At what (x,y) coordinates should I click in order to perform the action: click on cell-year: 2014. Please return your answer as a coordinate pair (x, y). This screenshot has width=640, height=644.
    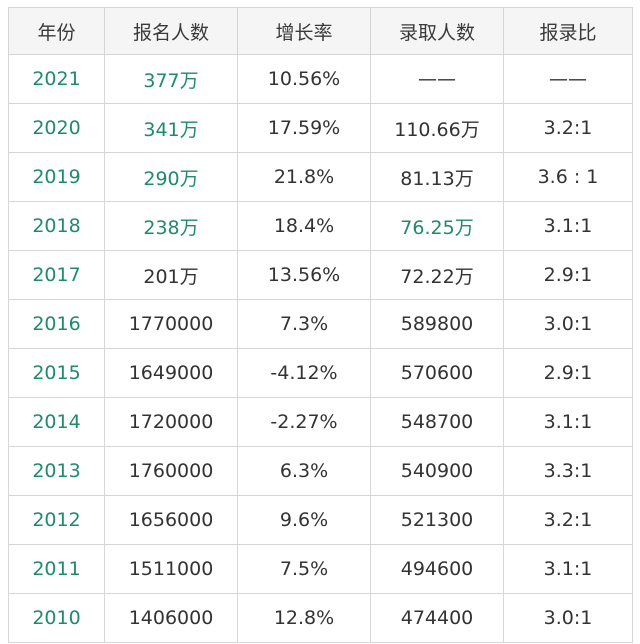
    Looking at the image, I should click on (56, 422).